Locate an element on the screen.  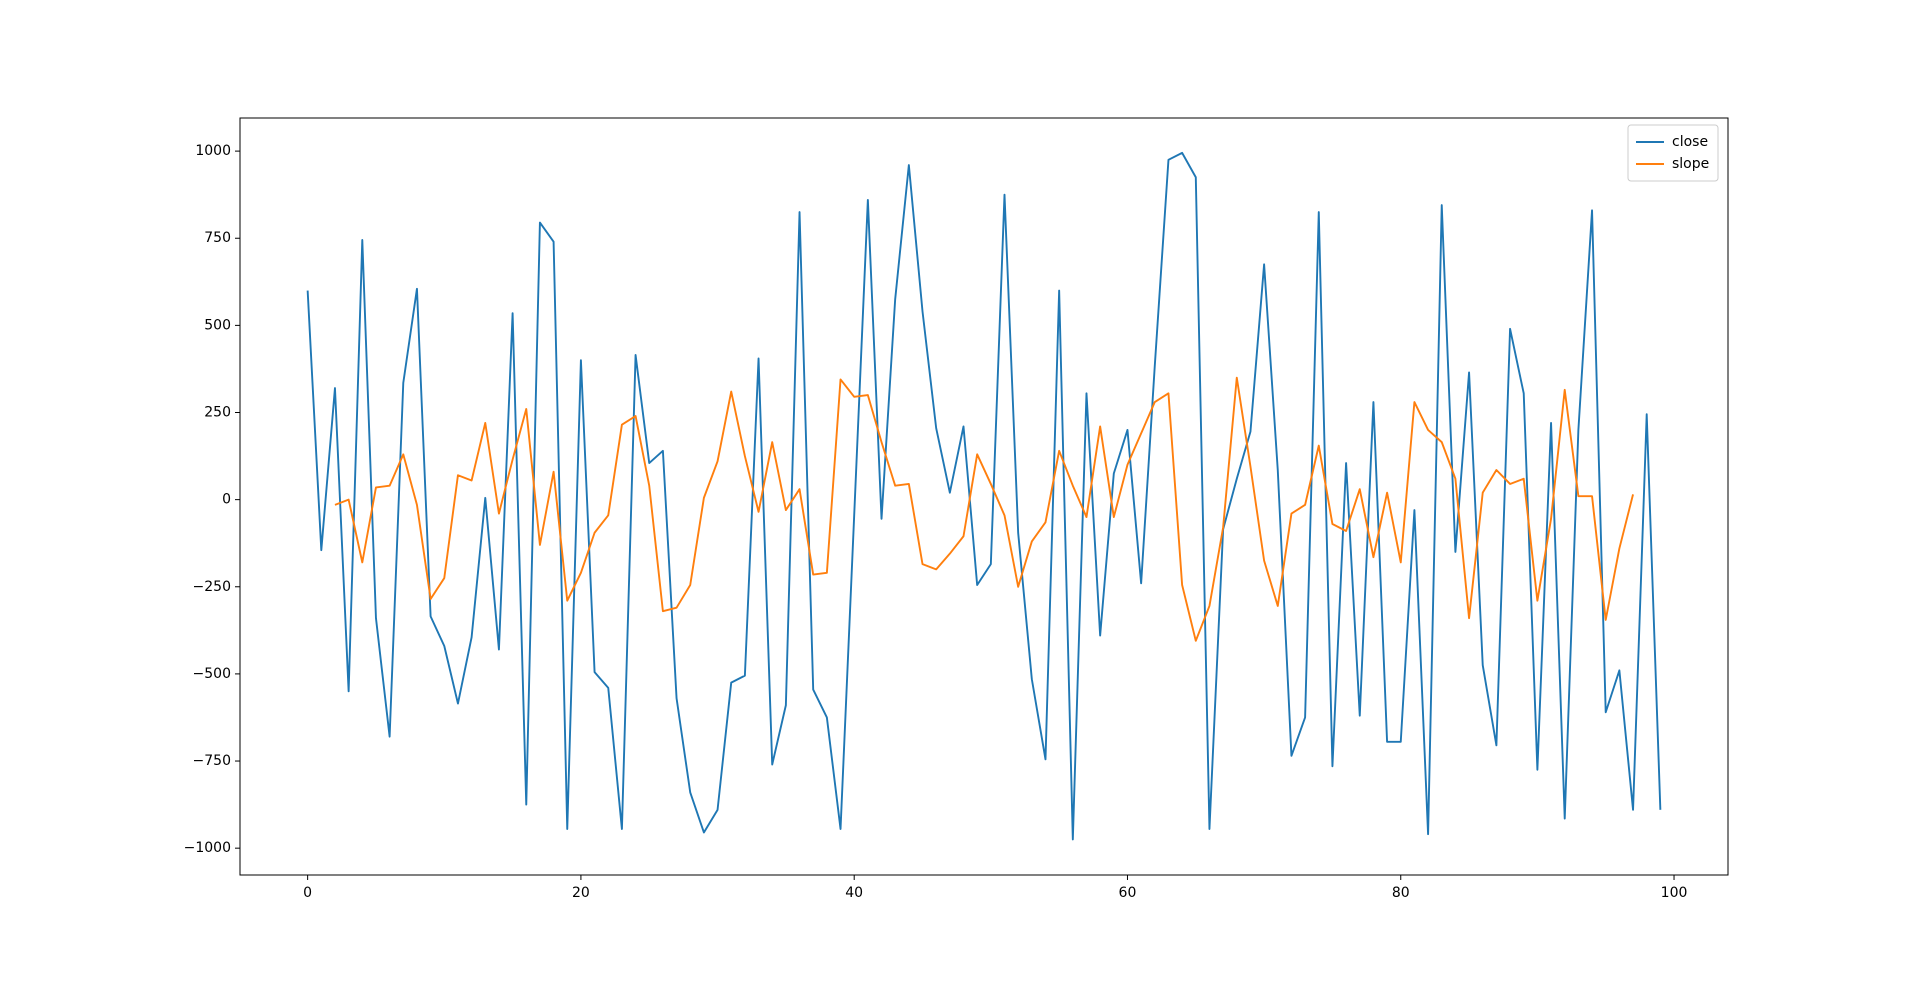
y-tick-label: 0 is located at coordinates (226, 500).